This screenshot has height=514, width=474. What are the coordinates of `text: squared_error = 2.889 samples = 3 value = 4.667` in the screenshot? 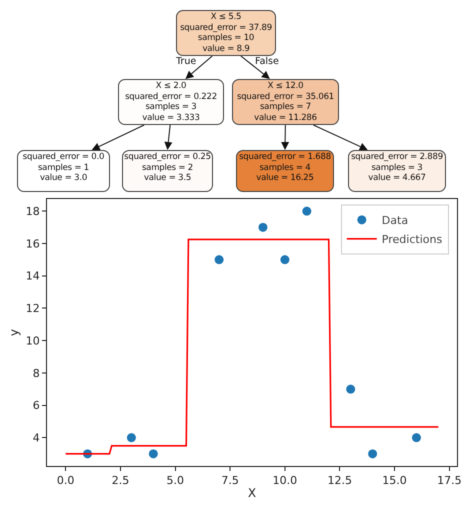 It's located at (397, 171).